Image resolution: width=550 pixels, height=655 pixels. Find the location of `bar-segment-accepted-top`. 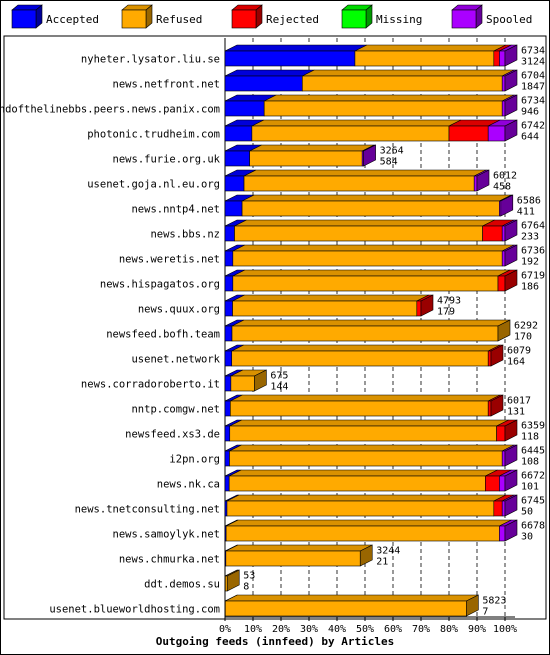

bar-segment-accepted-top is located at coordinates (296, 48).